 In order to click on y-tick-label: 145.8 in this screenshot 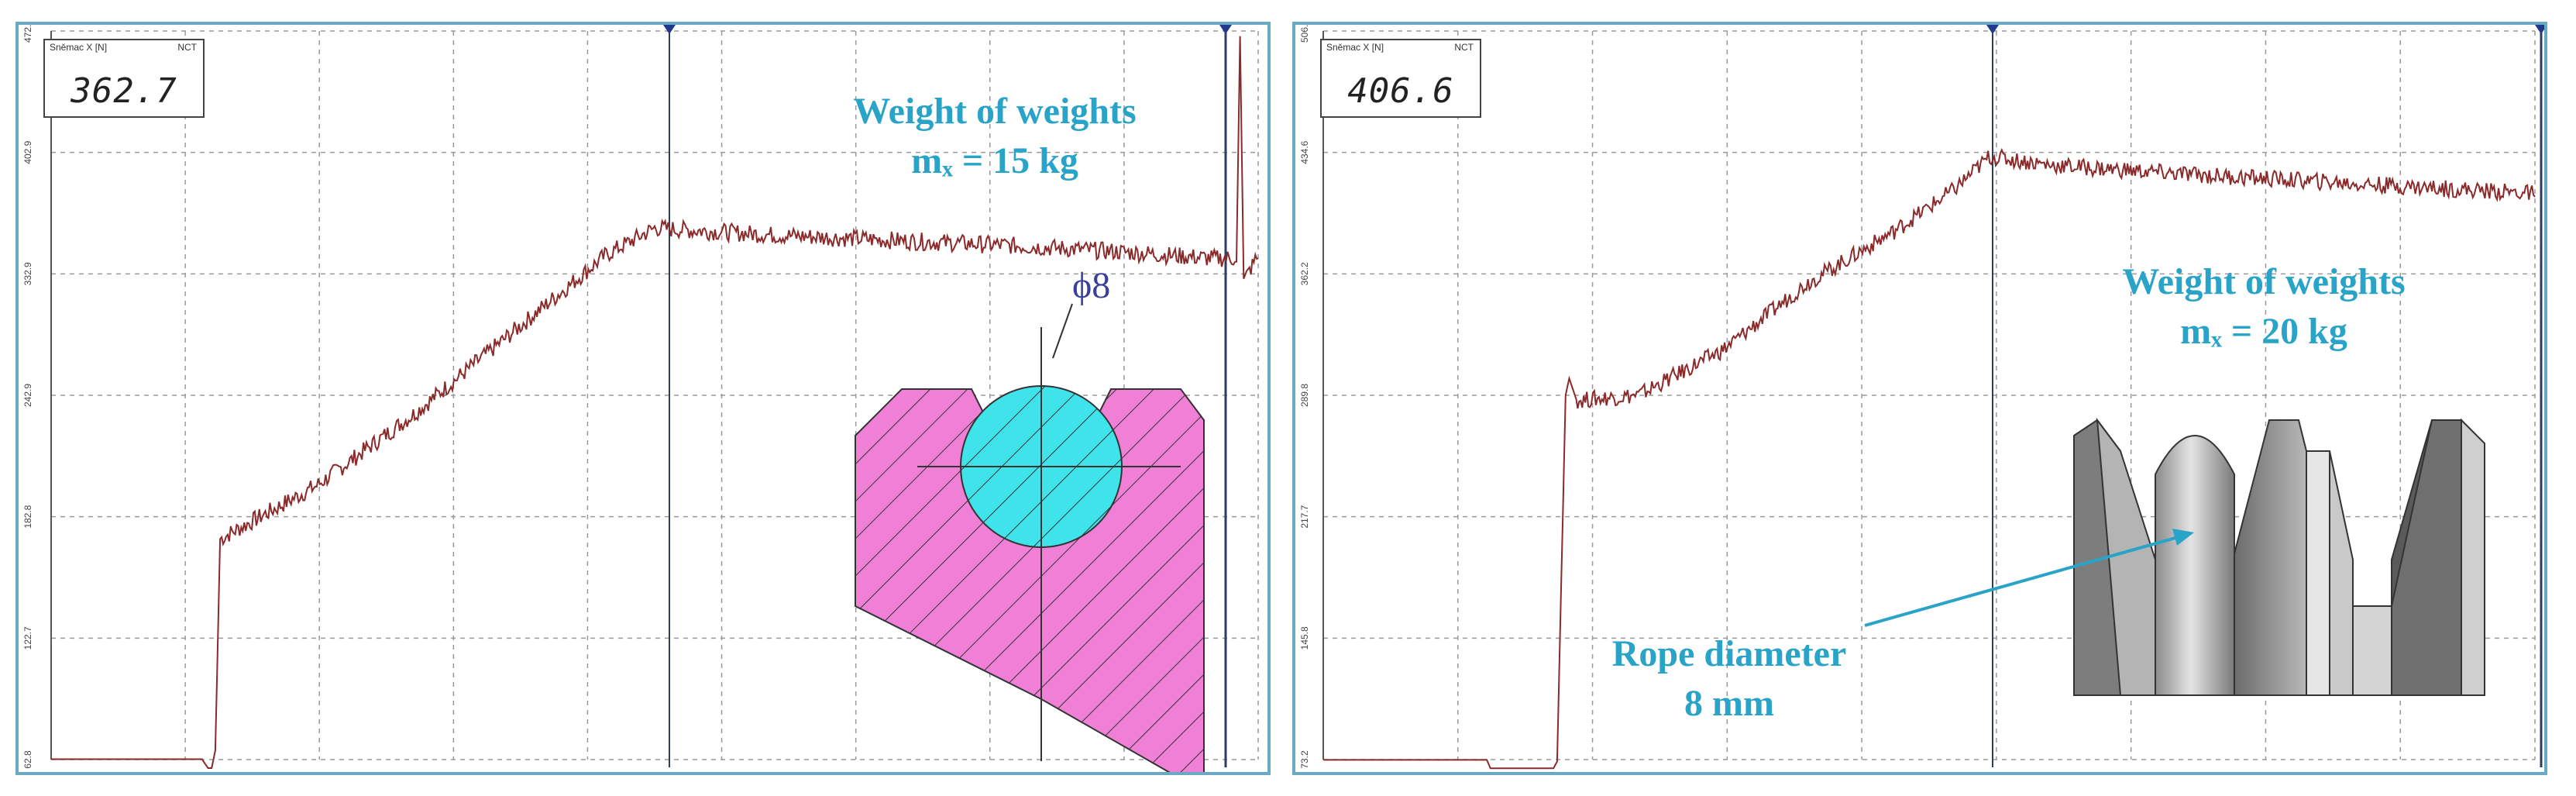, I will do `click(1304, 638)`.